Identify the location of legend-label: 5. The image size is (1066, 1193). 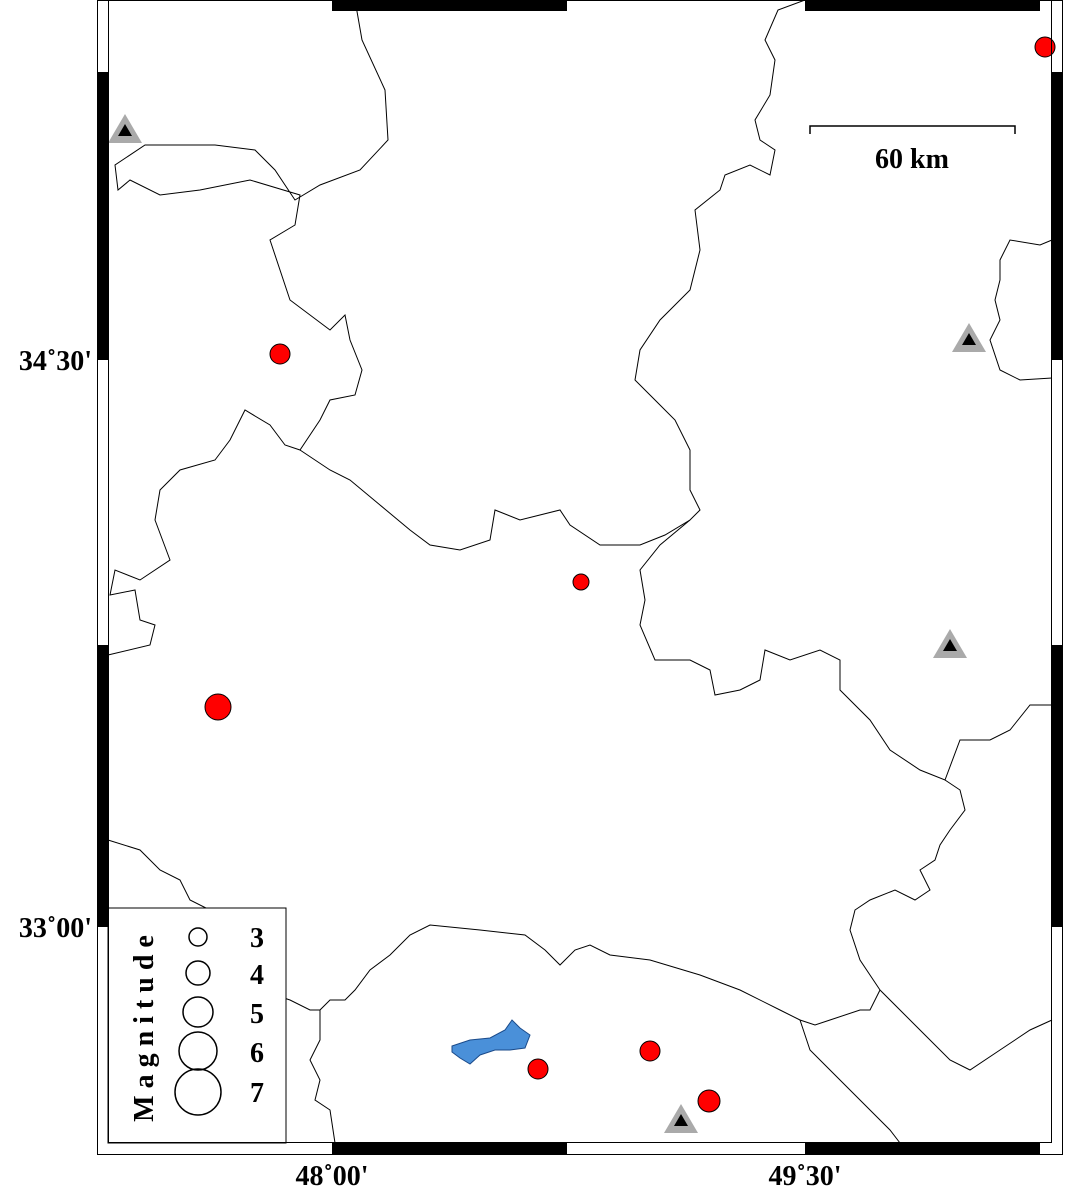
(257, 1014).